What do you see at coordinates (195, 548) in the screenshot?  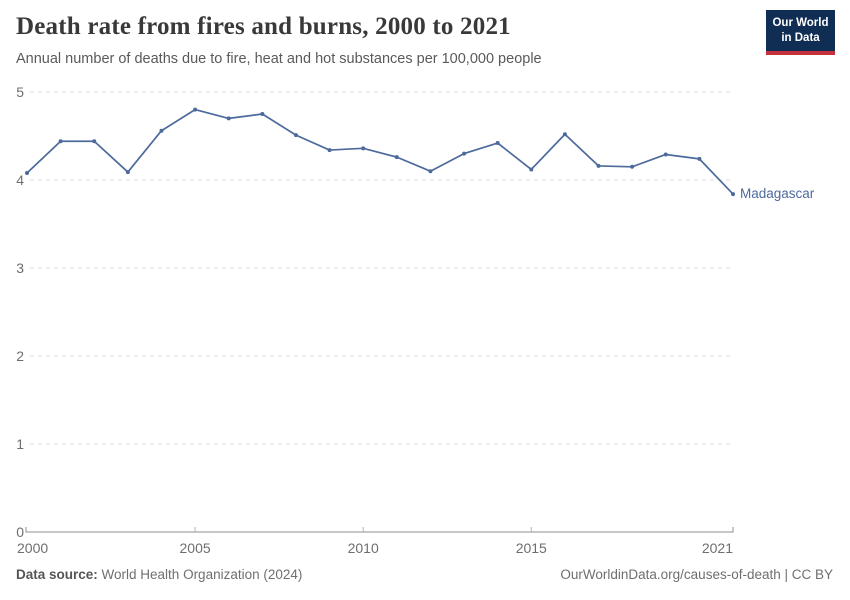 I see `x-tick-label: 2005` at bounding box center [195, 548].